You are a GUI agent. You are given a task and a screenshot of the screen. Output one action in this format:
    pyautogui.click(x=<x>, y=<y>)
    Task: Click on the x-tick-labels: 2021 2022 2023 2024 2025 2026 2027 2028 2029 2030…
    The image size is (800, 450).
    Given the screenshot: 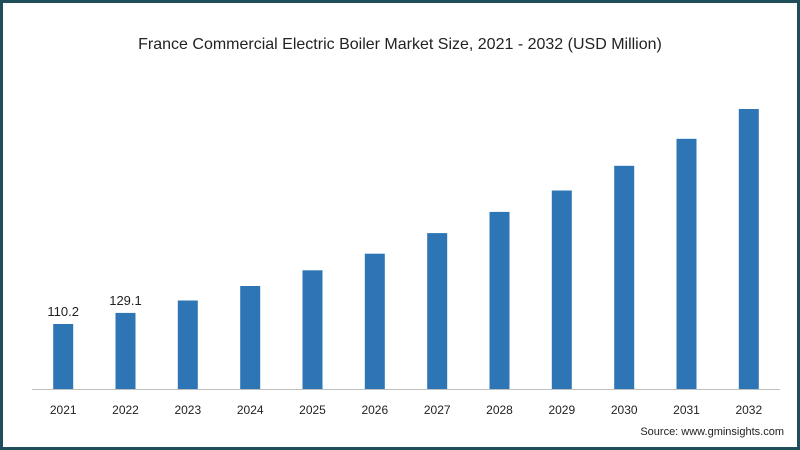 What is the action you would take?
    pyautogui.click(x=406, y=410)
    